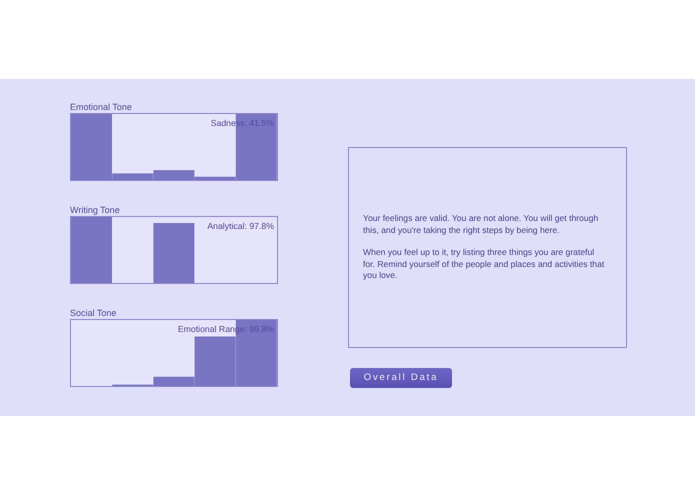 This screenshot has height=494, width=695. Describe the element at coordinates (101, 107) in the screenshot. I see `chart-title: Emotional Tone` at that location.